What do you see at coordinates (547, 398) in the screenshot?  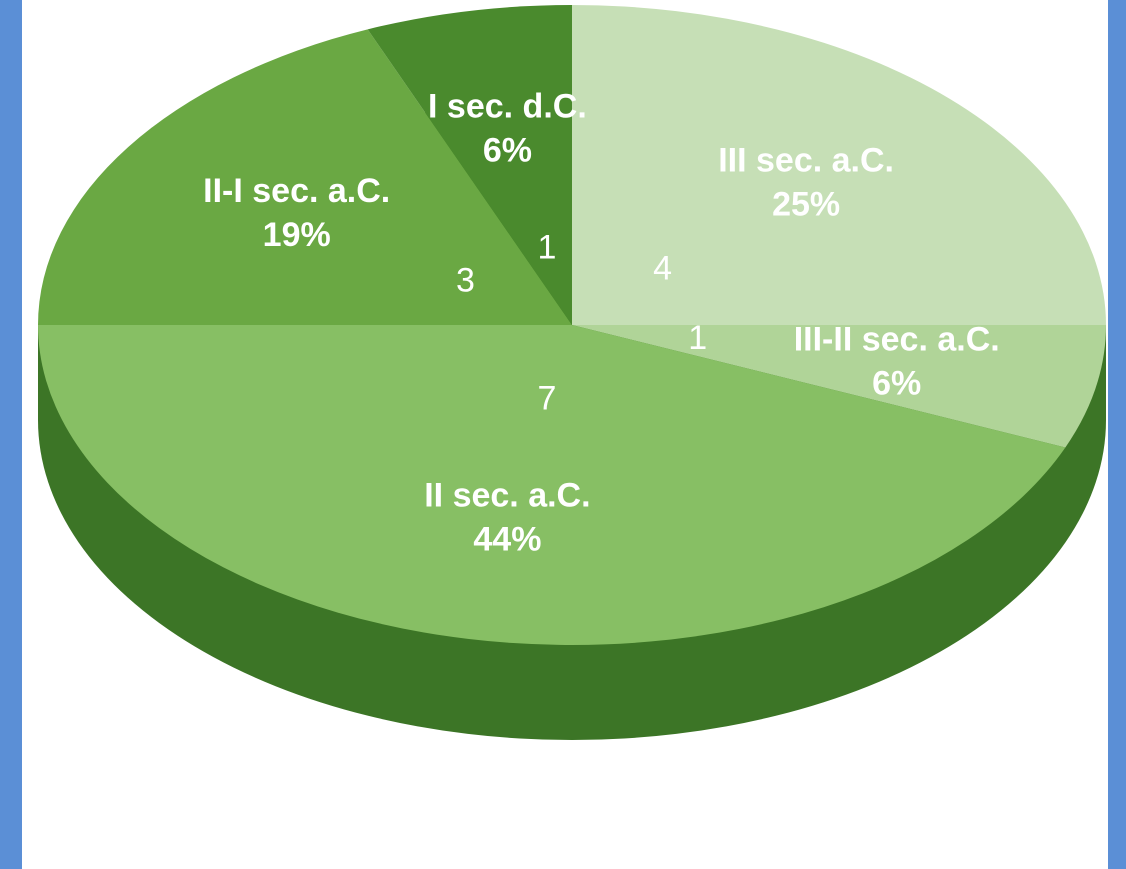 I see `count-label: 7` at bounding box center [547, 398].